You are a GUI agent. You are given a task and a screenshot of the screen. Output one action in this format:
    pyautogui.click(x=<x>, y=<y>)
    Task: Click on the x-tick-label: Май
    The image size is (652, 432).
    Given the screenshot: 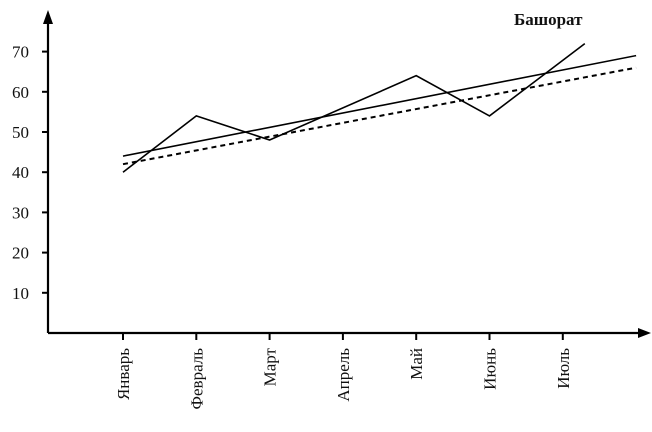 What is the action you would take?
    pyautogui.click(x=416, y=364)
    